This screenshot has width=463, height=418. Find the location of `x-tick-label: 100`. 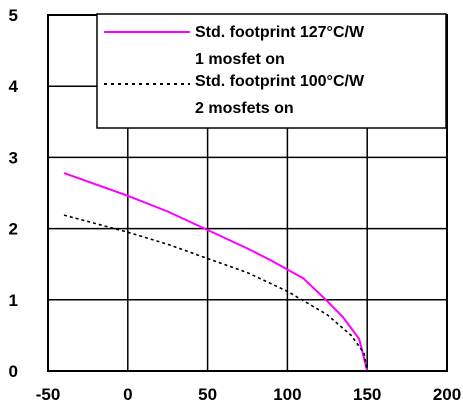

x-tick-label: 100 is located at coordinates (287, 394).